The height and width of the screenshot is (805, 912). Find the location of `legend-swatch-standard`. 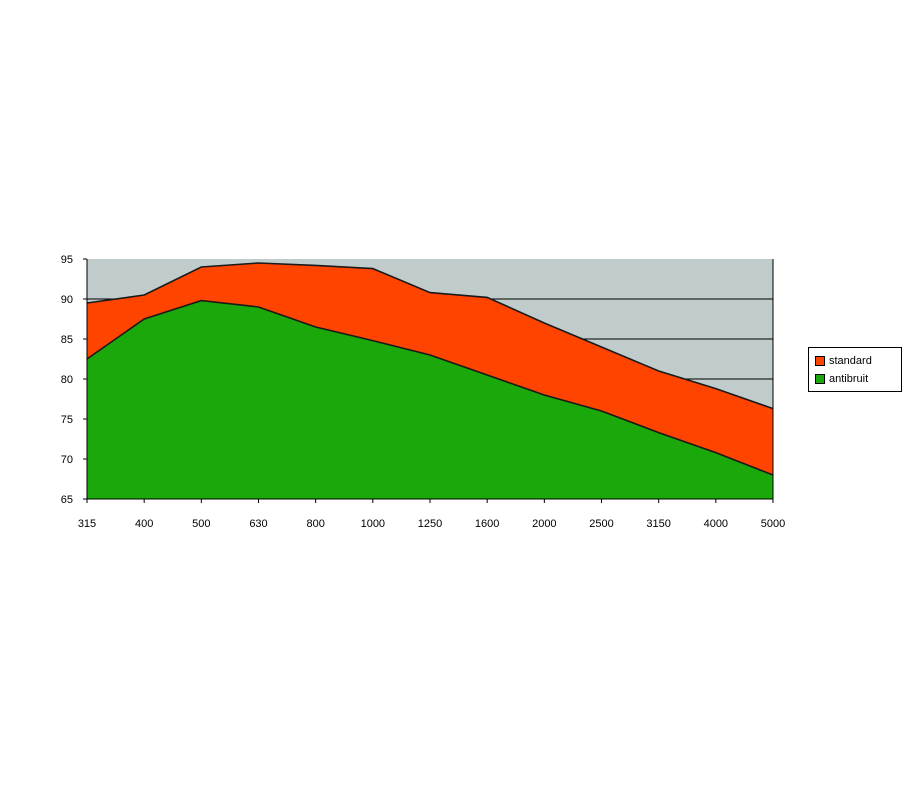

legend-swatch-standard is located at coordinates (820, 361).